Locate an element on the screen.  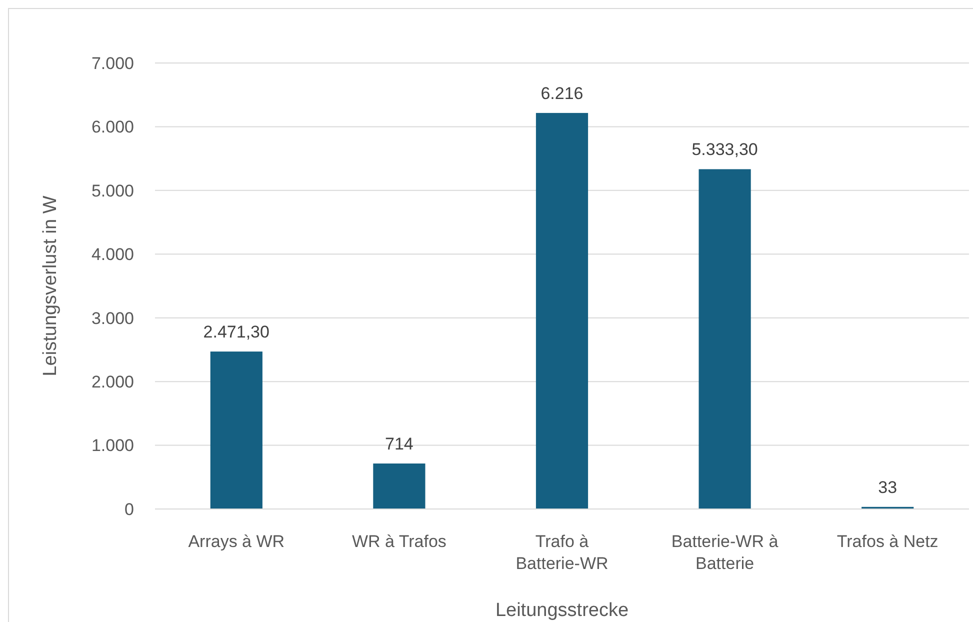
y-tick-label: 4.000 is located at coordinates (112, 254).